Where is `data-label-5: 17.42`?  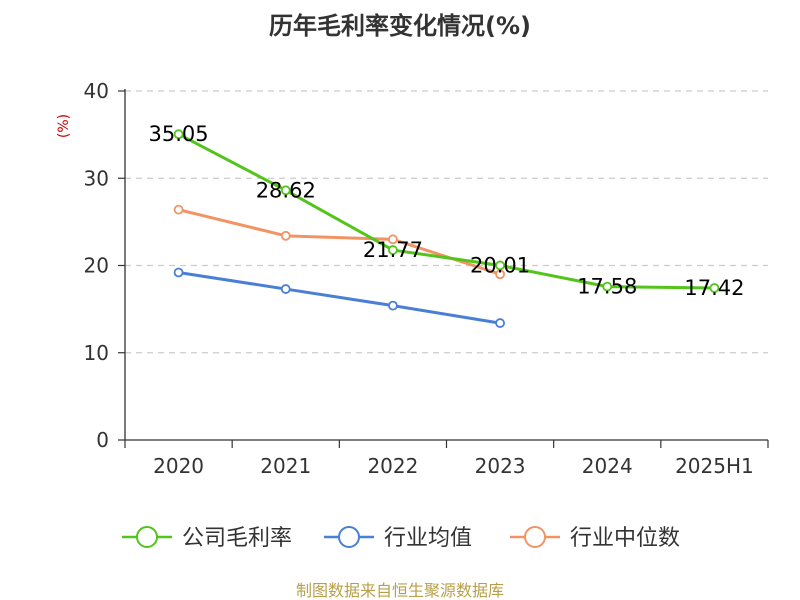
data-label-5: 17.42 is located at coordinates (714, 288).